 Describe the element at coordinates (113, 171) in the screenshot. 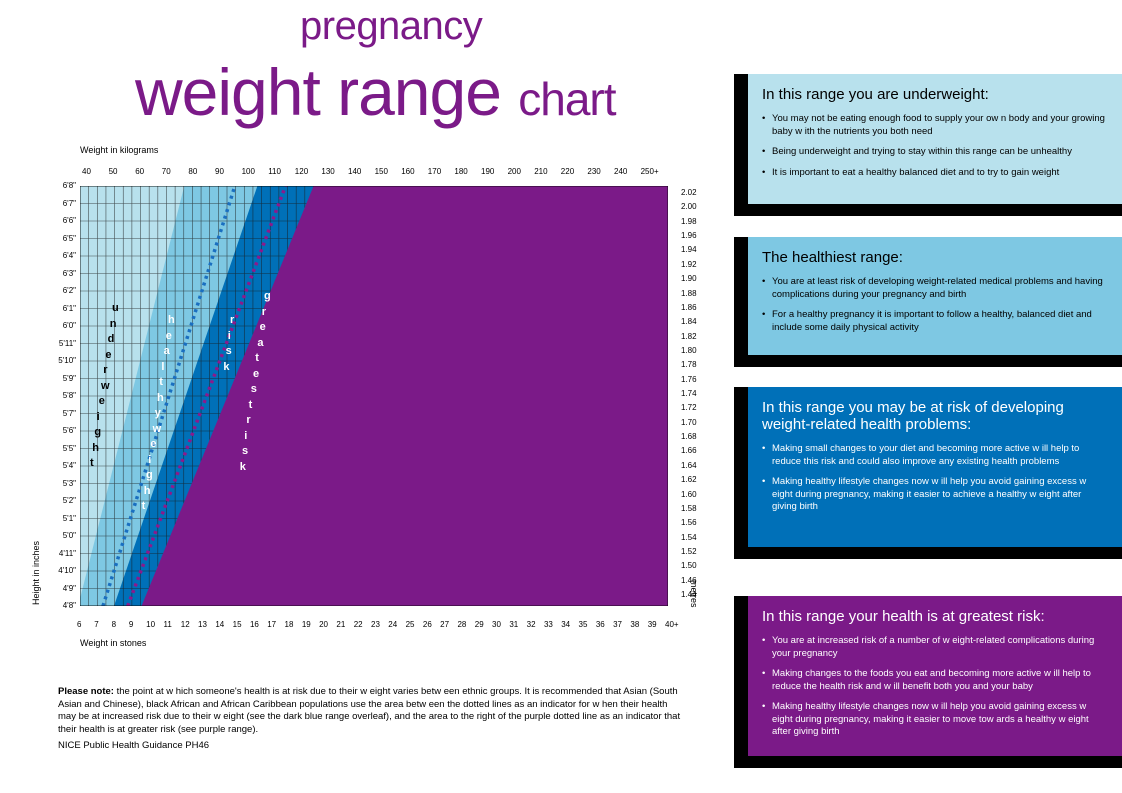

I see `kg-tick: 50` at that location.